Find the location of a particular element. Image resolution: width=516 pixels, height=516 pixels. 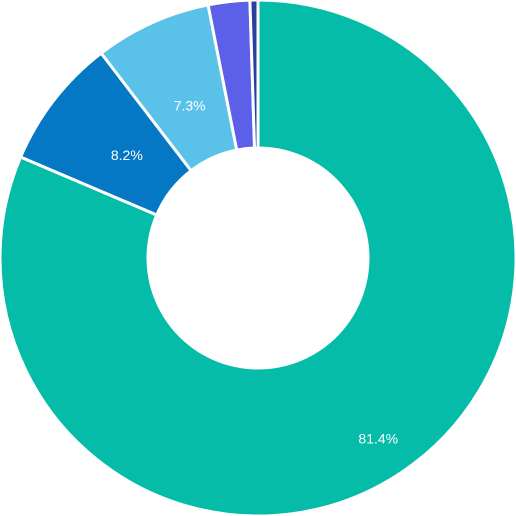

slice-label-0: 81.4% is located at coordinates (378, 439).